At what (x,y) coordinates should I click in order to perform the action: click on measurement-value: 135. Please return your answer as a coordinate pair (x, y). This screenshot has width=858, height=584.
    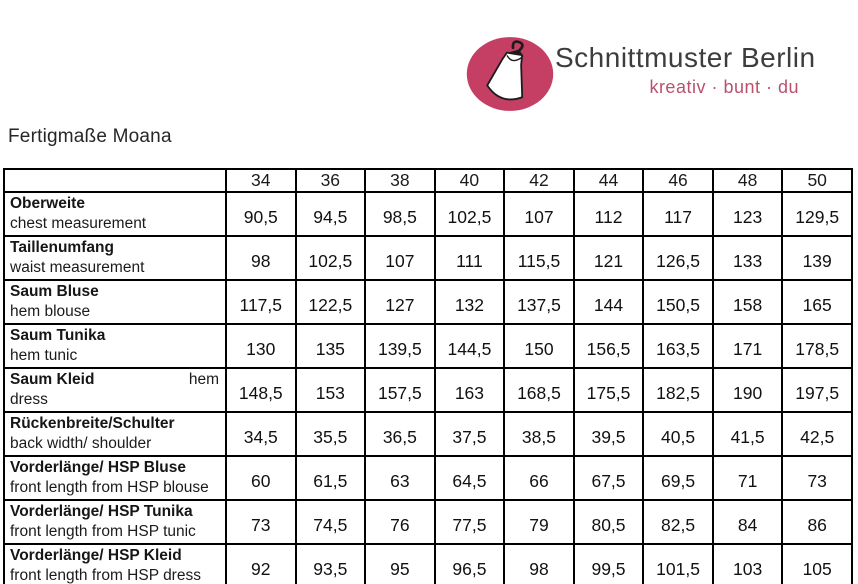
    Looking at the image, I should click on (330, 346).